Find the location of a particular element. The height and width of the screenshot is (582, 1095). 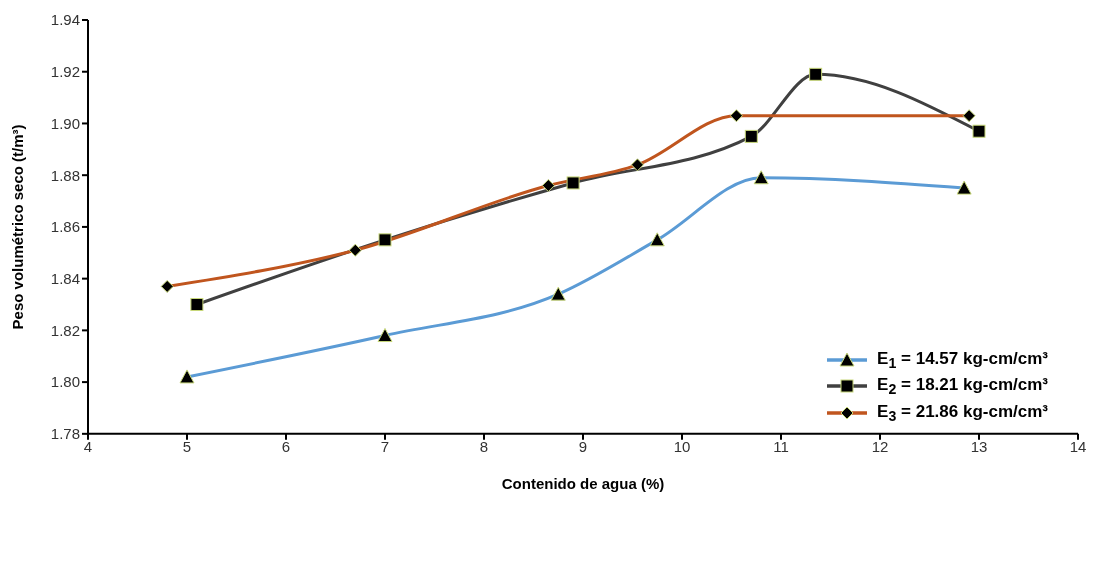

y-tick-label: 1.90 is located at coordinates (65, 123).